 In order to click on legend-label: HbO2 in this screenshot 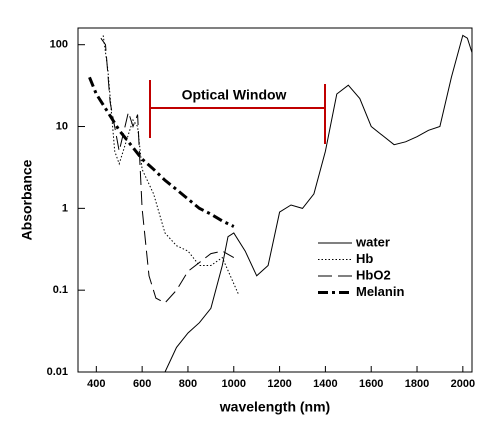, I will do `click(373, 274)`.